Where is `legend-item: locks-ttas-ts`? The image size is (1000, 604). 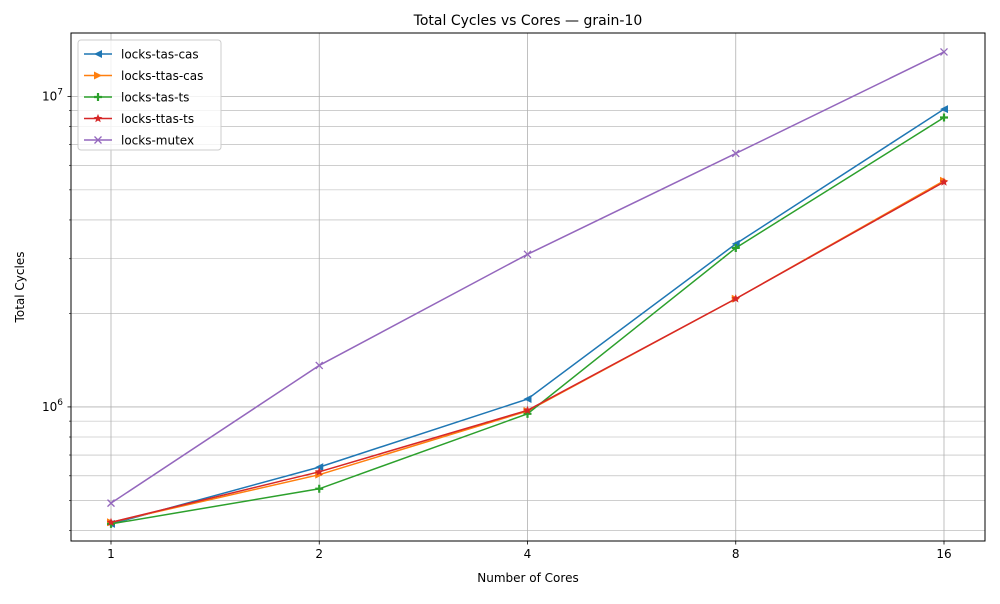 legend-item: locks-ttas-ts is located at coordinates (139, 119).